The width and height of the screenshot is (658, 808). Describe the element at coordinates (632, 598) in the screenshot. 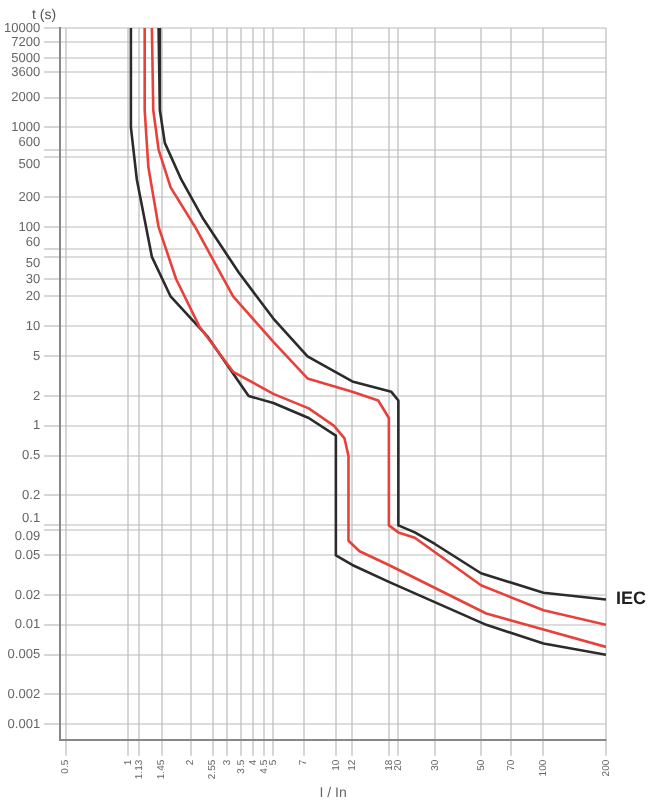

I see `series-label: IEC` at that location.